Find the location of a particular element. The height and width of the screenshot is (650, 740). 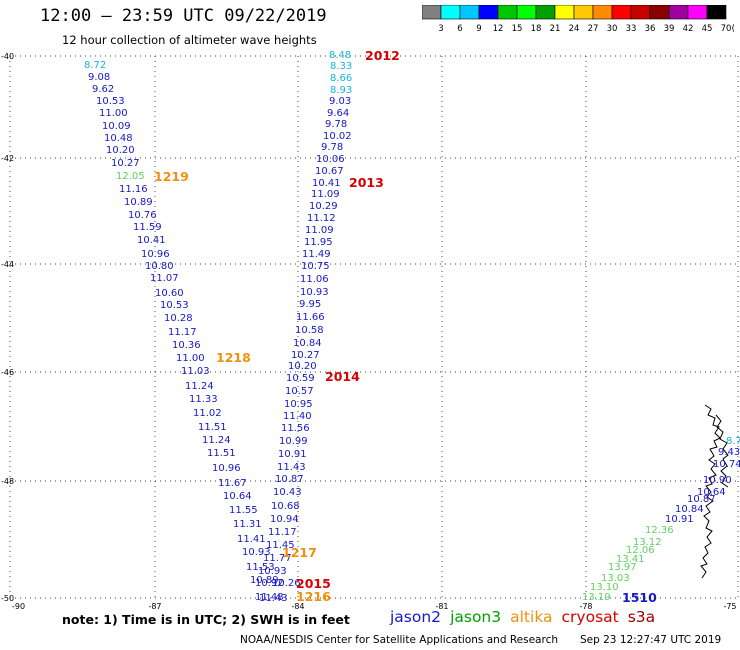

wave-height-label: 10.92 is located at coordinates (269, 583).